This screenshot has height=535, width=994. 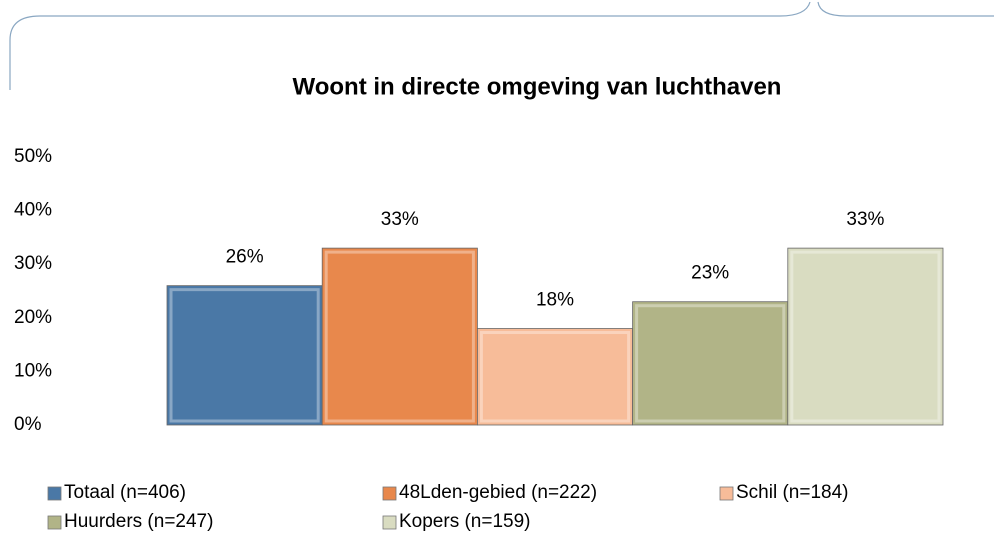 What do you see at coordinates (710, 273) in the screenshot?
I see `data-label: 23%` at bounding box center [710, 273].